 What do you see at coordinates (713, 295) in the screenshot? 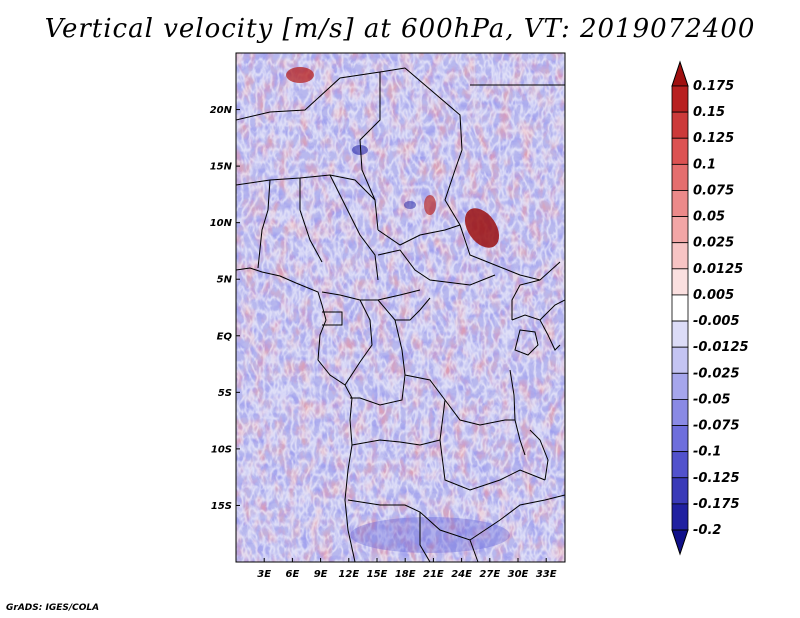
I see `colorbar-label: 0.005` at bounding box center [713, 295].